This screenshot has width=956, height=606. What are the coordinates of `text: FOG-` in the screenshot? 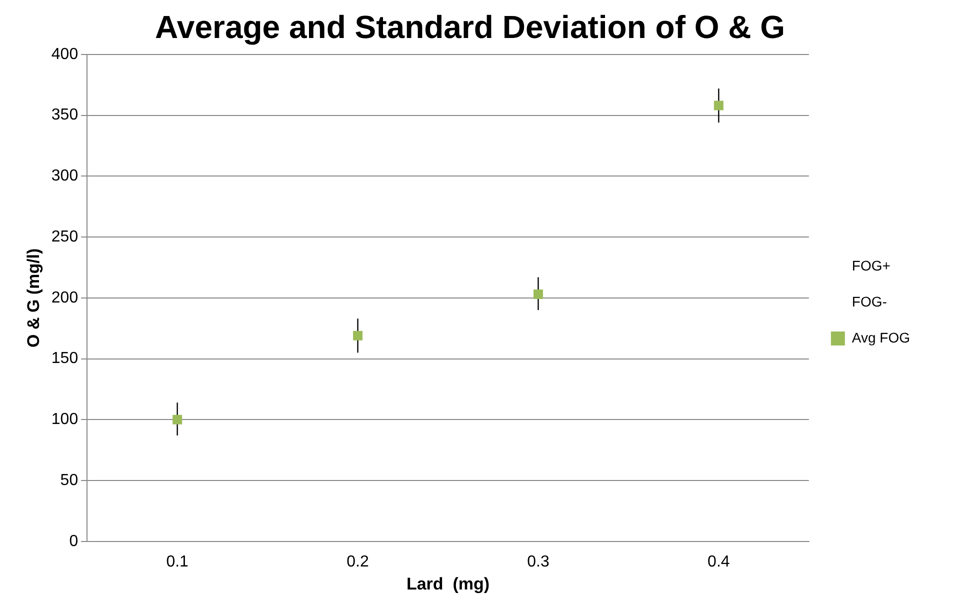 It's located at (870, 301).